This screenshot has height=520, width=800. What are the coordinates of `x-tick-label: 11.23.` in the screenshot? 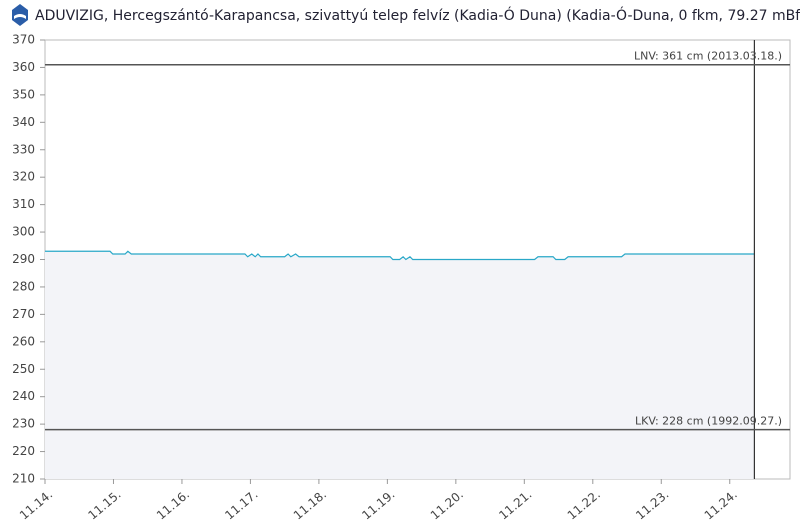 It's located at (652, 503).